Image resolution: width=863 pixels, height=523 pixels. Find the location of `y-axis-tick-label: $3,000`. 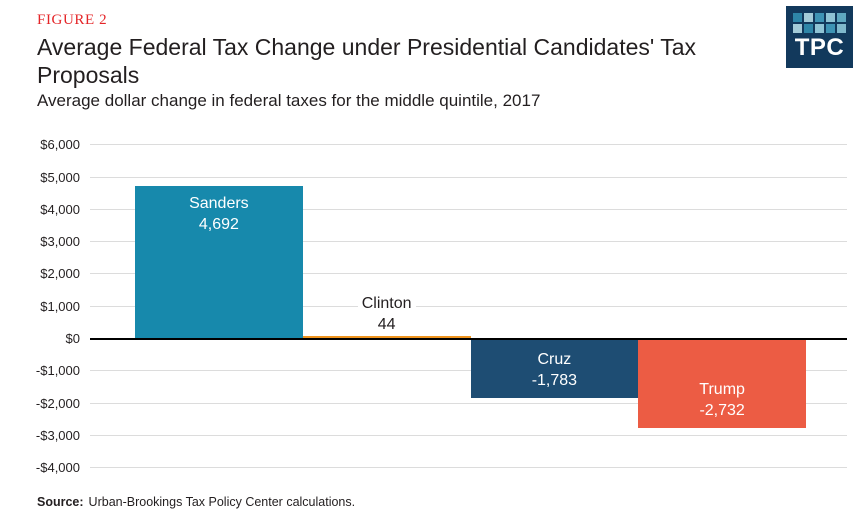

y-axis-tick-label: $3,000 is located at coordinates (60, 241).